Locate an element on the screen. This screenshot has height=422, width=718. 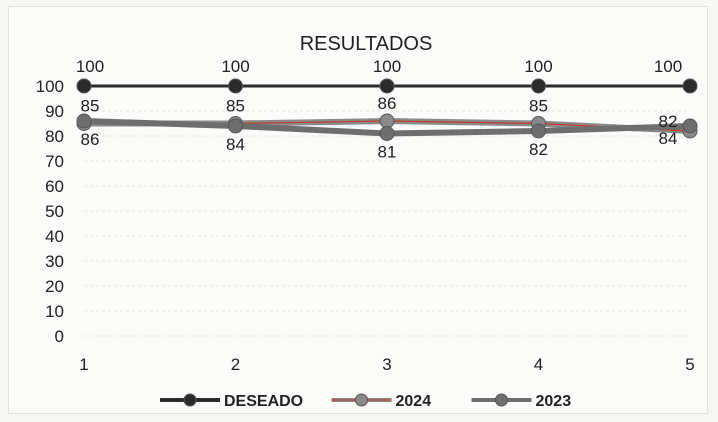
y-tick-label: 80 is located at coordinates (54, 136).